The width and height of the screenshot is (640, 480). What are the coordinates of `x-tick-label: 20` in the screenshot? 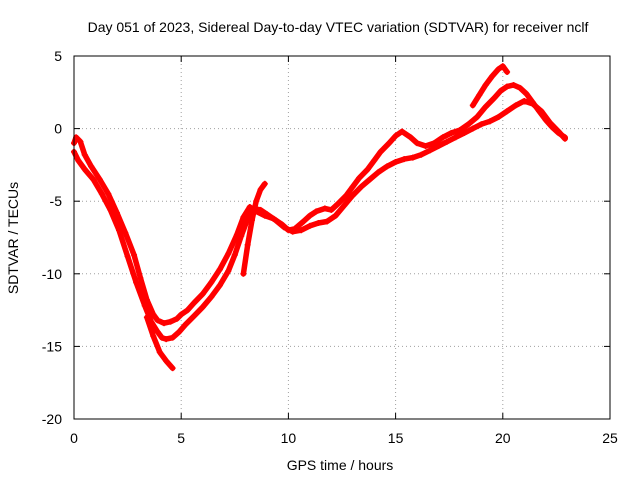 It's located at (503, 438).